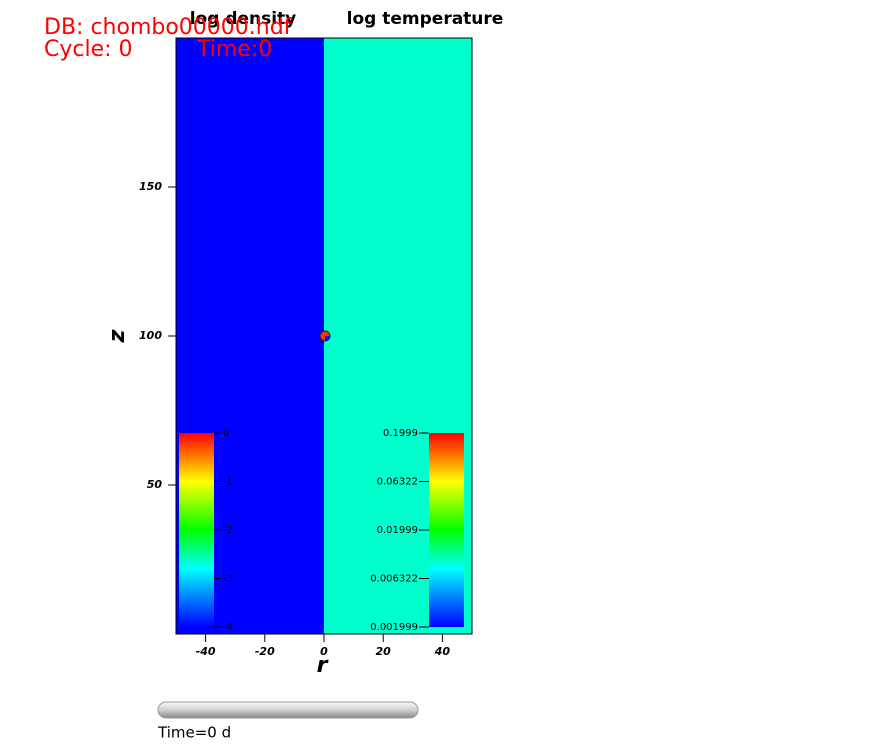 The width and height of the screenshot is (876, 746). Describe the element at coordinates (384, 651) in the screenshot. I see `x-tick-label: 20` at that location.